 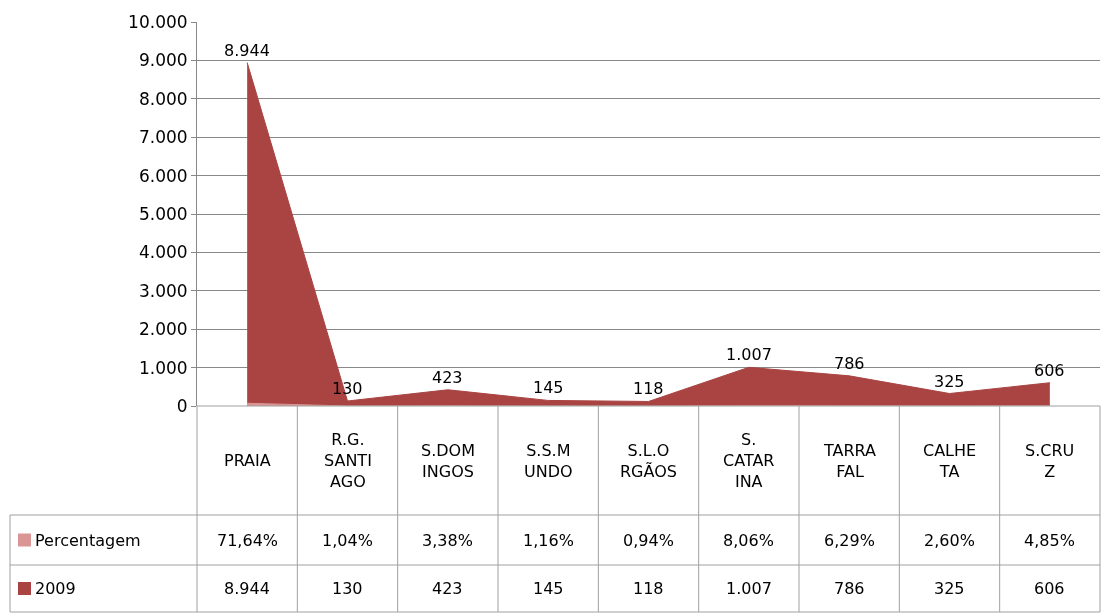 I want to click on data-label: 4,85%, so click(x=1049, y=540).